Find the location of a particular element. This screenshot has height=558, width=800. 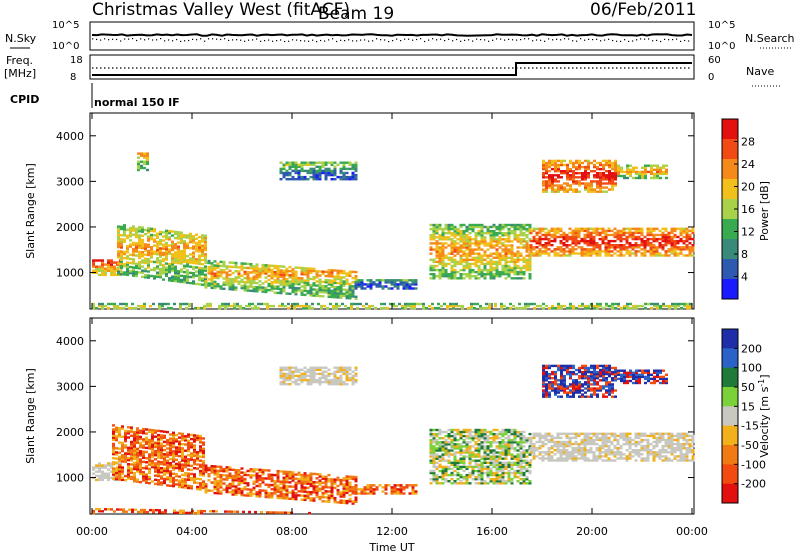

power-colorbar-swatch is located at coordinates (730, 189).